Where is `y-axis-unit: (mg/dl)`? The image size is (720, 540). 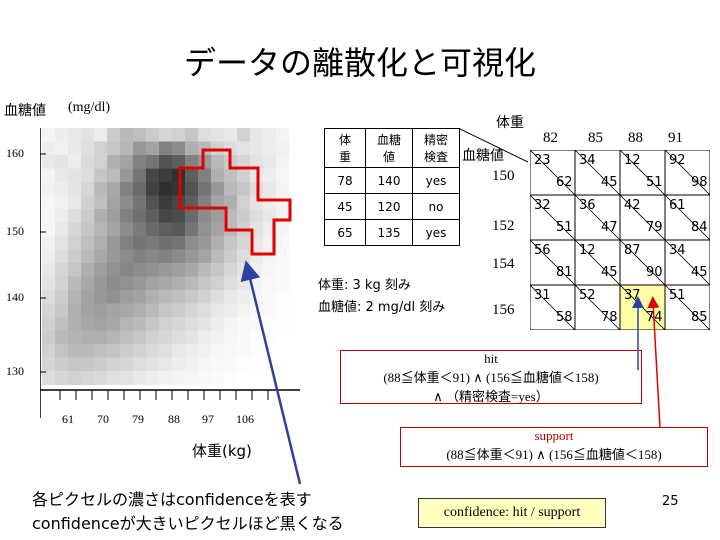
y-axis-unit: (mg/dl) is located at coordinates (89, 107).